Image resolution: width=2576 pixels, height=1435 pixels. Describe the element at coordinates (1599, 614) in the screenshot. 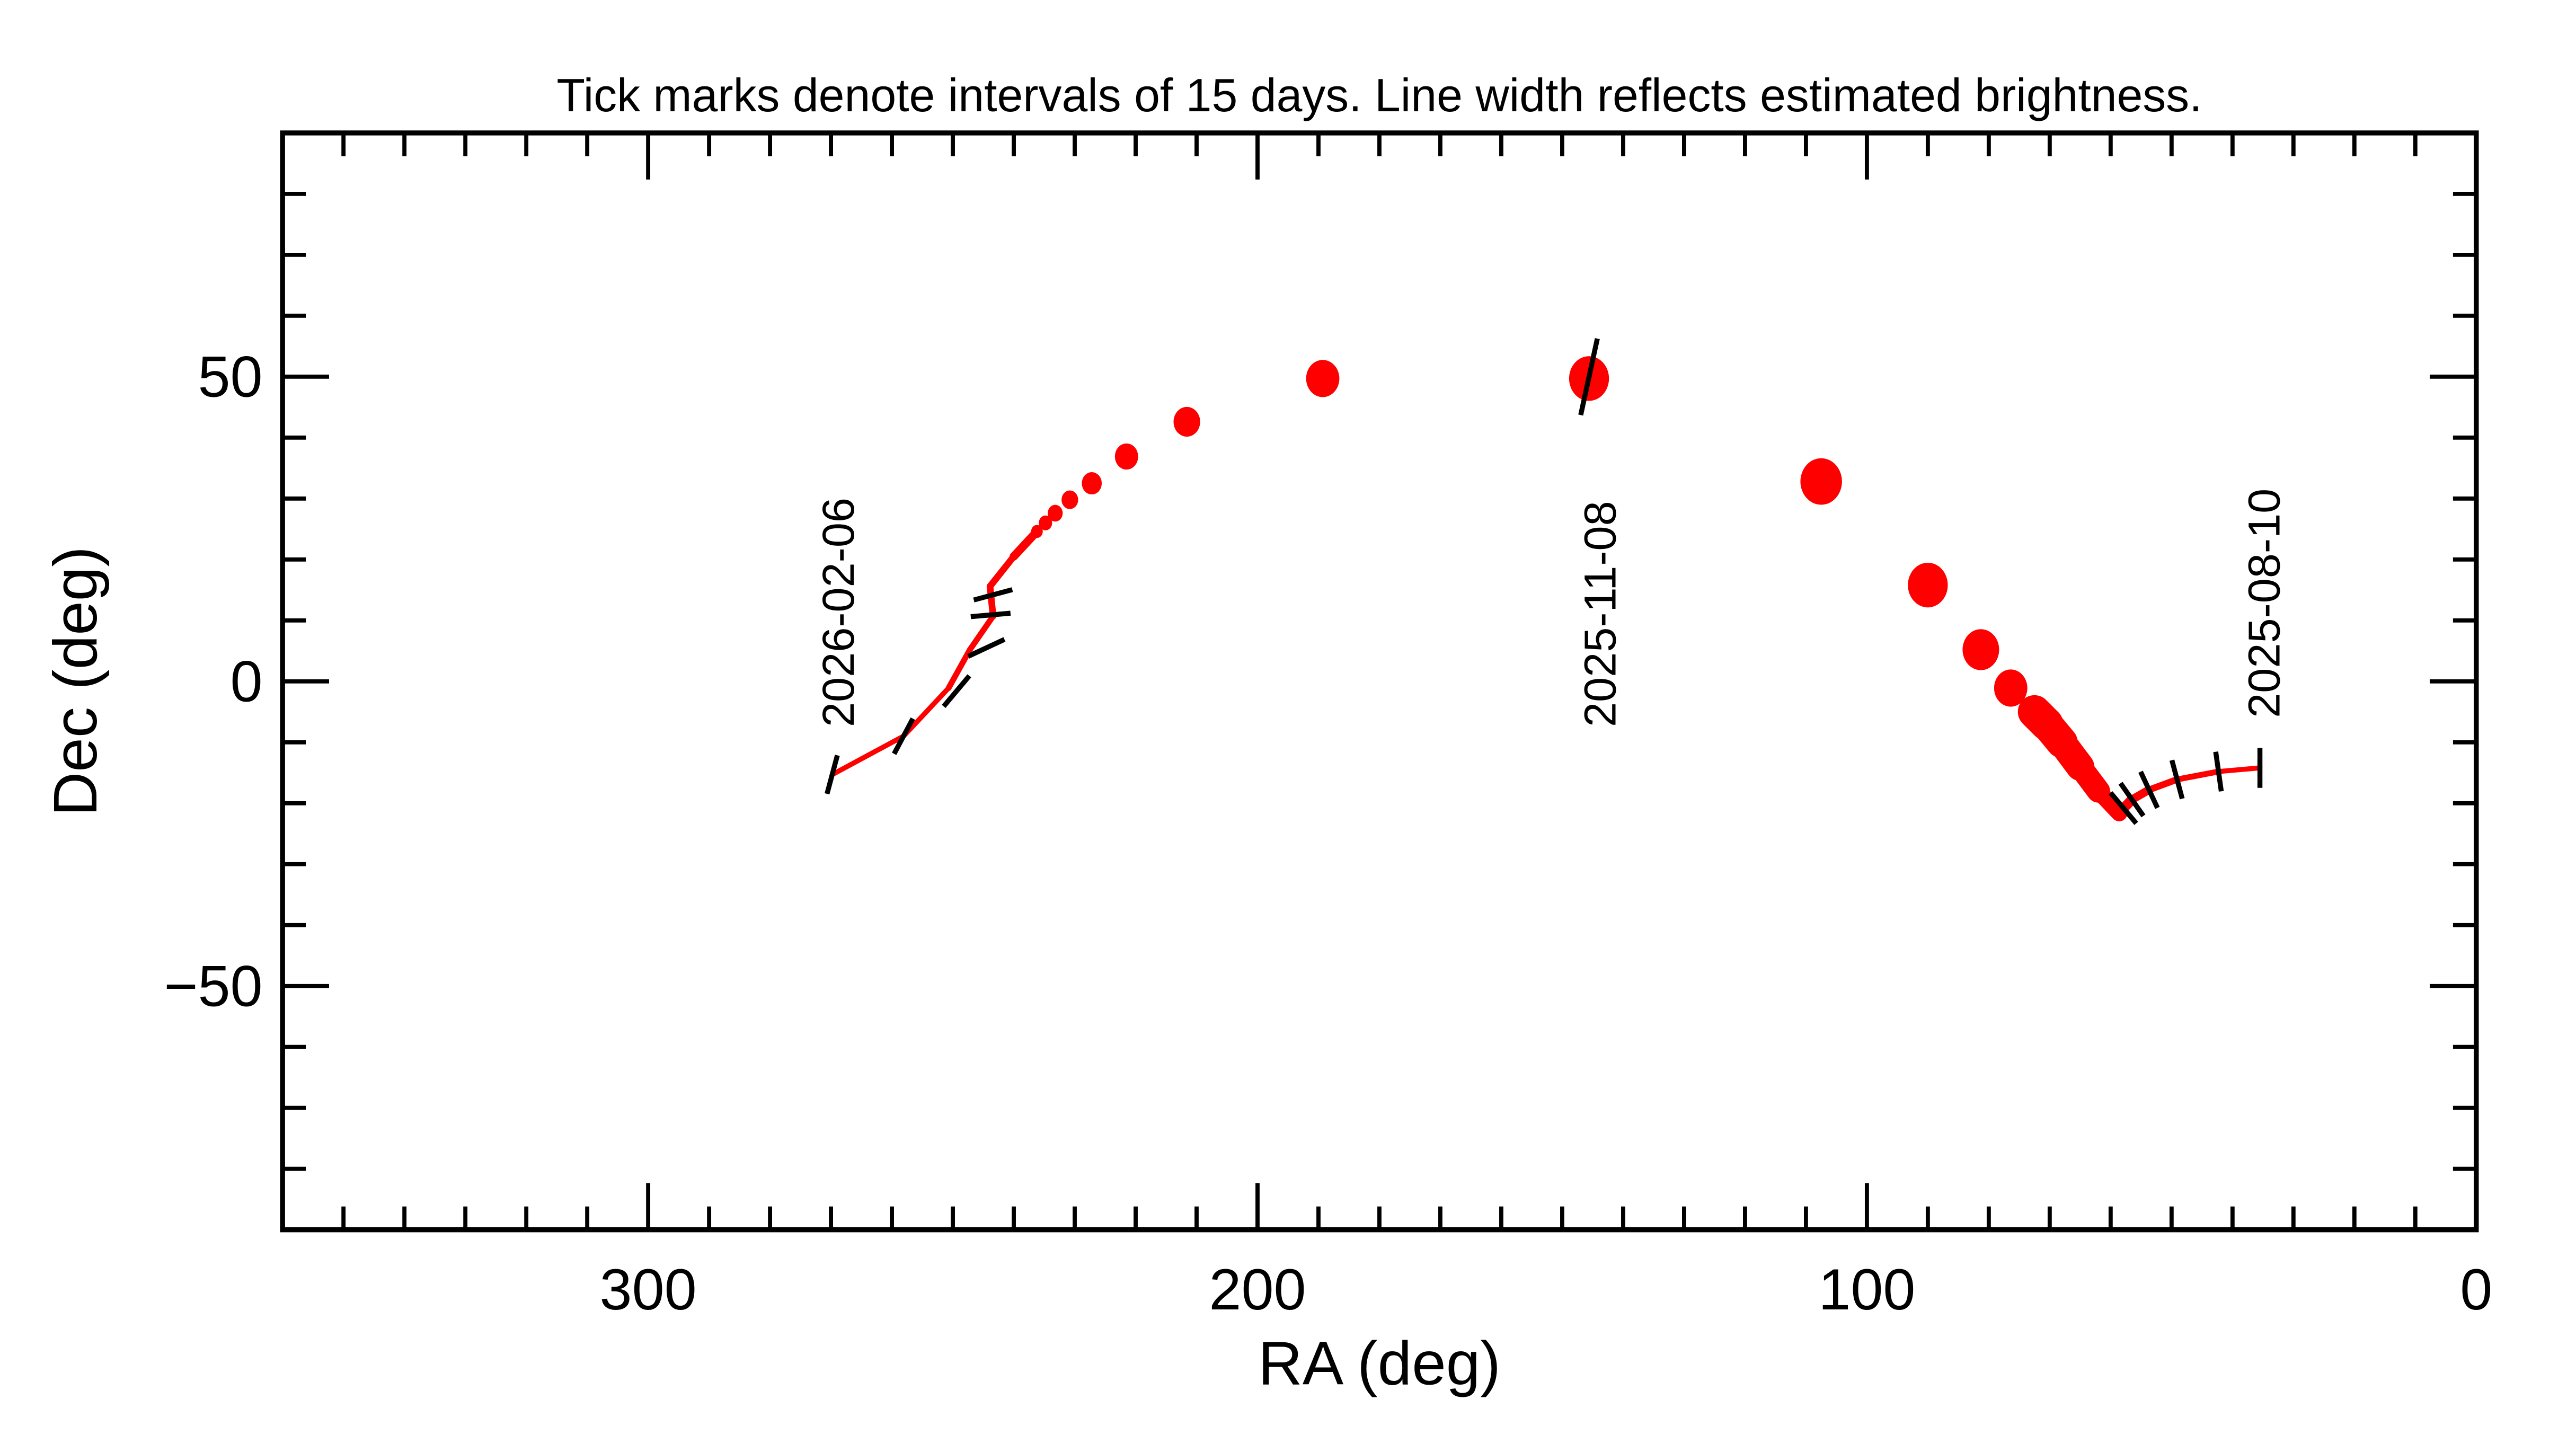

I see `date-label: 2025-11-08` at that location.